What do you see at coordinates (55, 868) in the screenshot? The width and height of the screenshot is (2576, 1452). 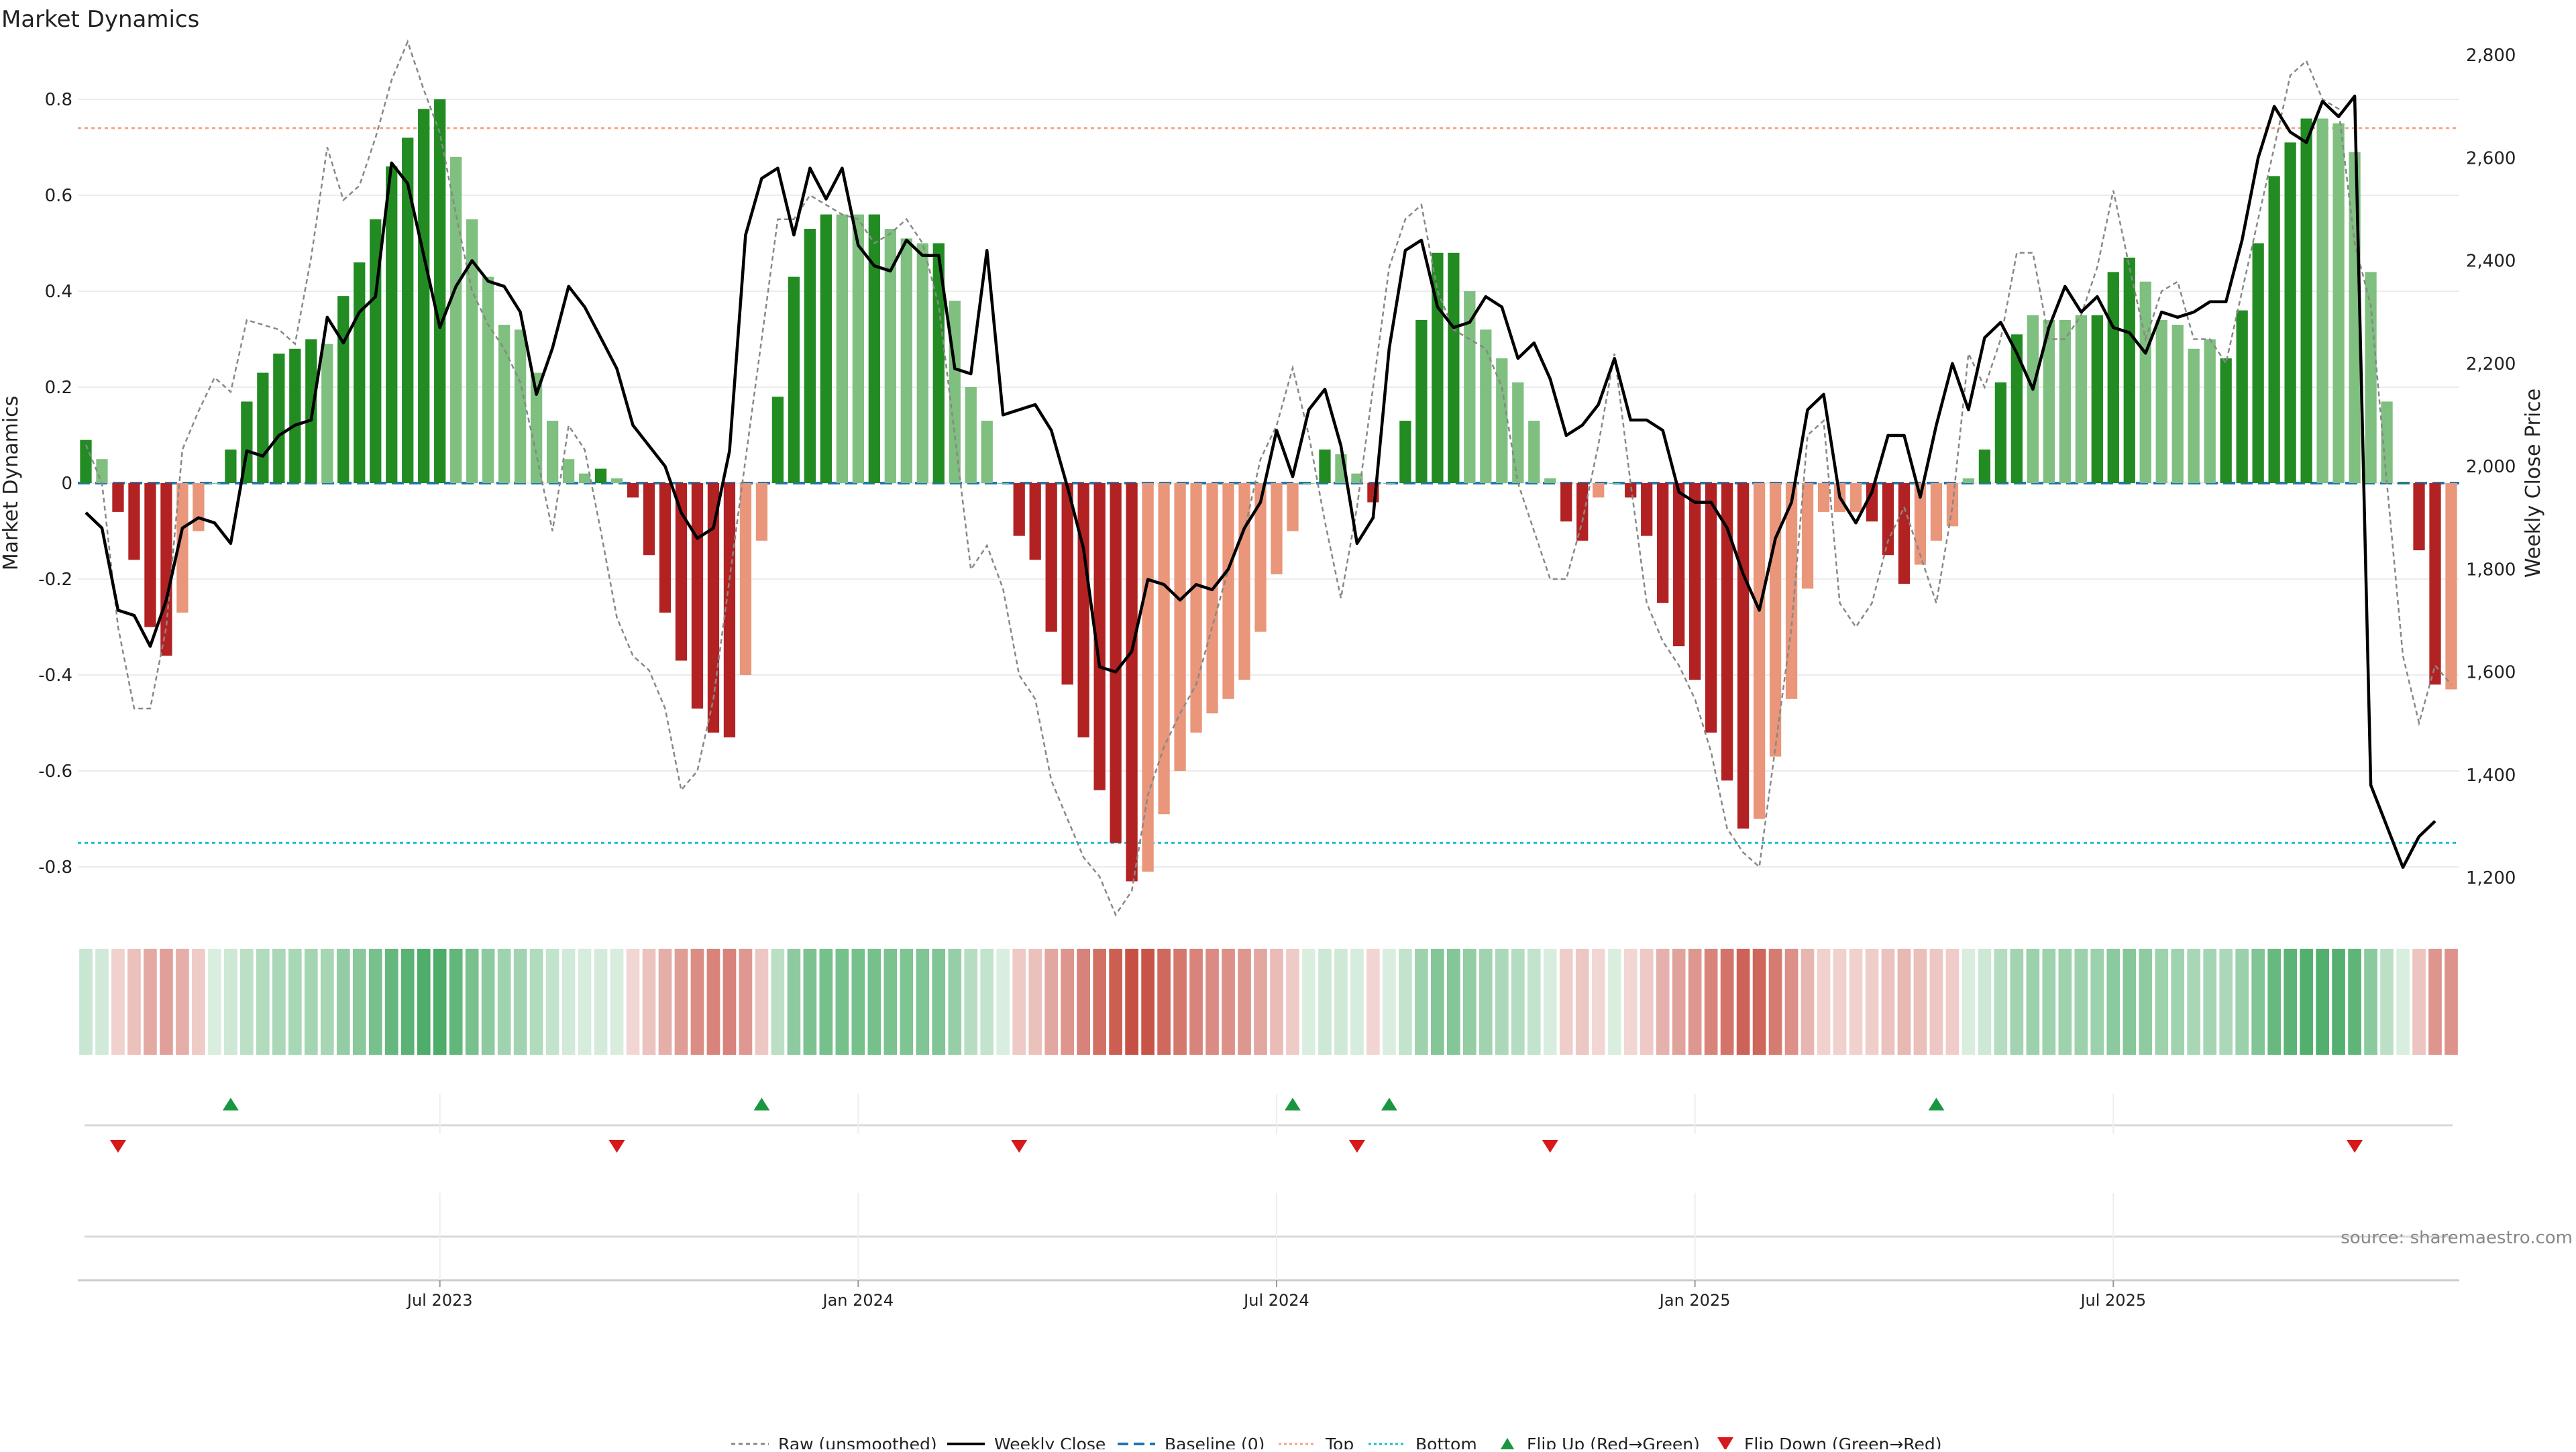 I see `y-tick-label-8: -0.8` at bounding box center [55, 868].